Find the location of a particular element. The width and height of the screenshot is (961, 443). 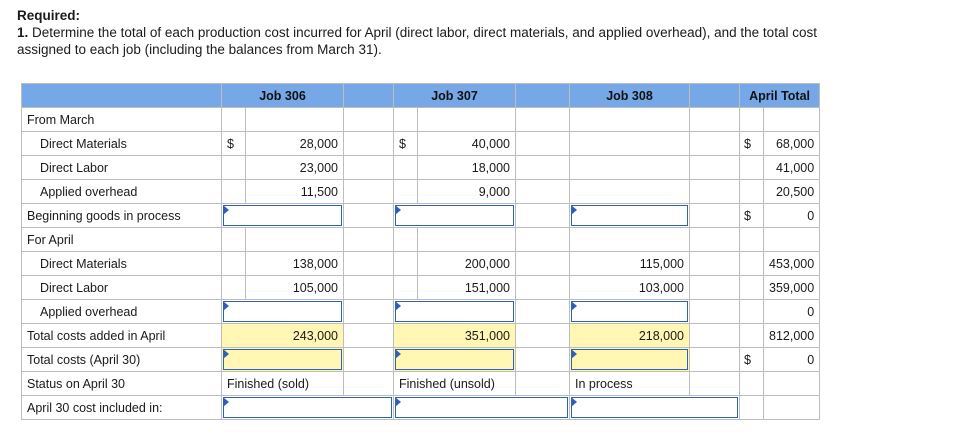

row-label-direct-labor: Direct Labor is located at coordinates (121, 167).